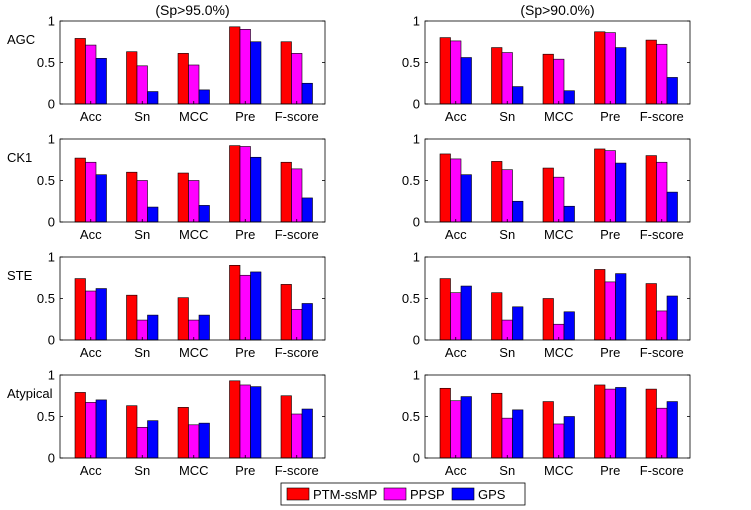 The width and height of the screenshot is (751, 510). I want to click on panel-3-bar-ppsp-f-score, so click(297, 195).